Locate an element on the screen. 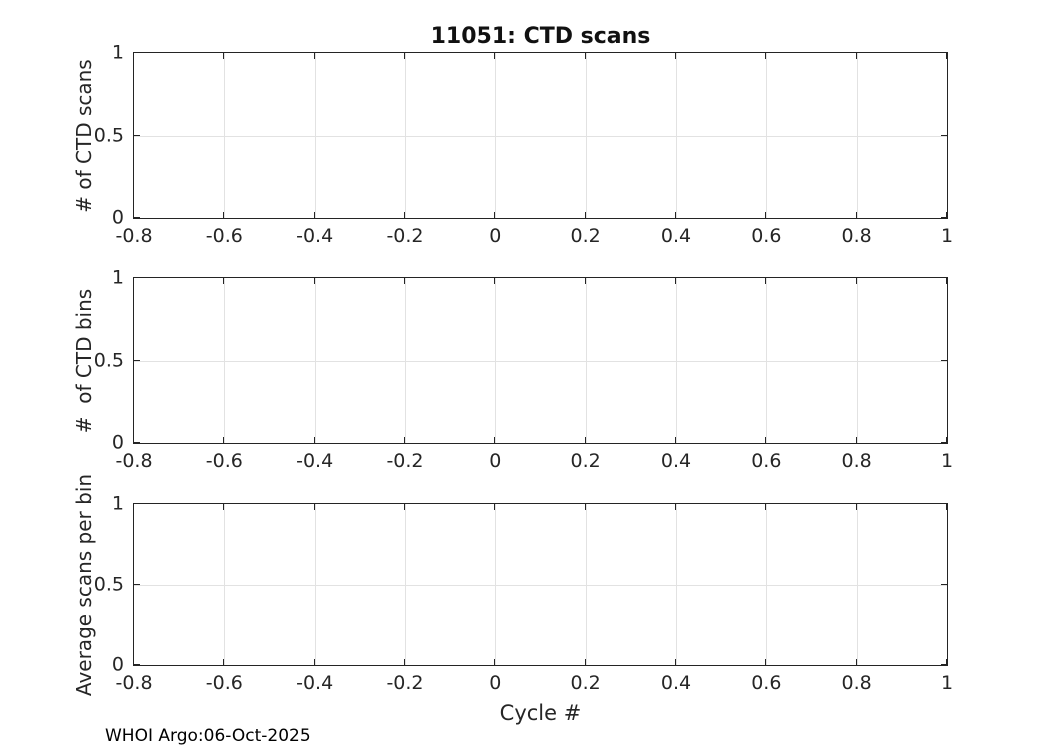  figure-title: 11051: CTD scans is located at coordinates (540, 36).